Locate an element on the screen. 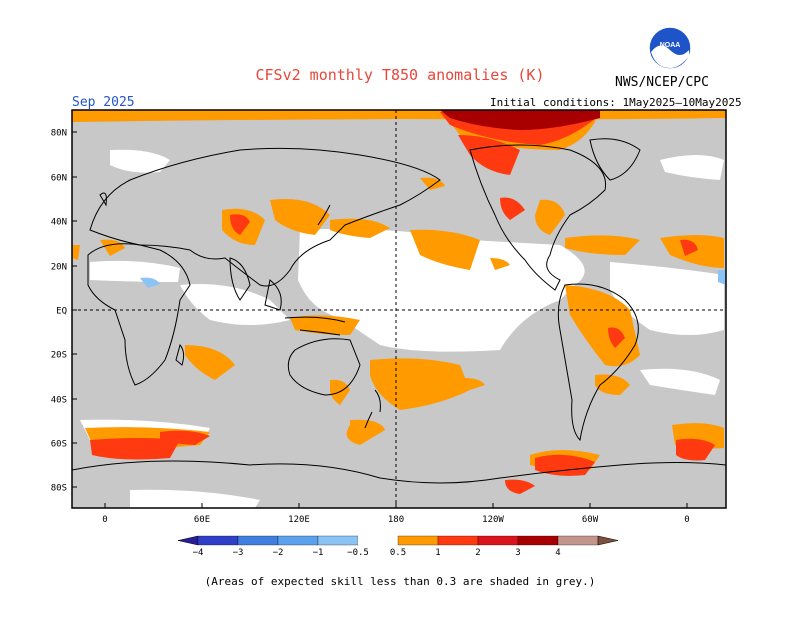 Image resolution: width=800 pixels, height=618 pixels. lat-label: 40S is located at coordinates (59, 401).